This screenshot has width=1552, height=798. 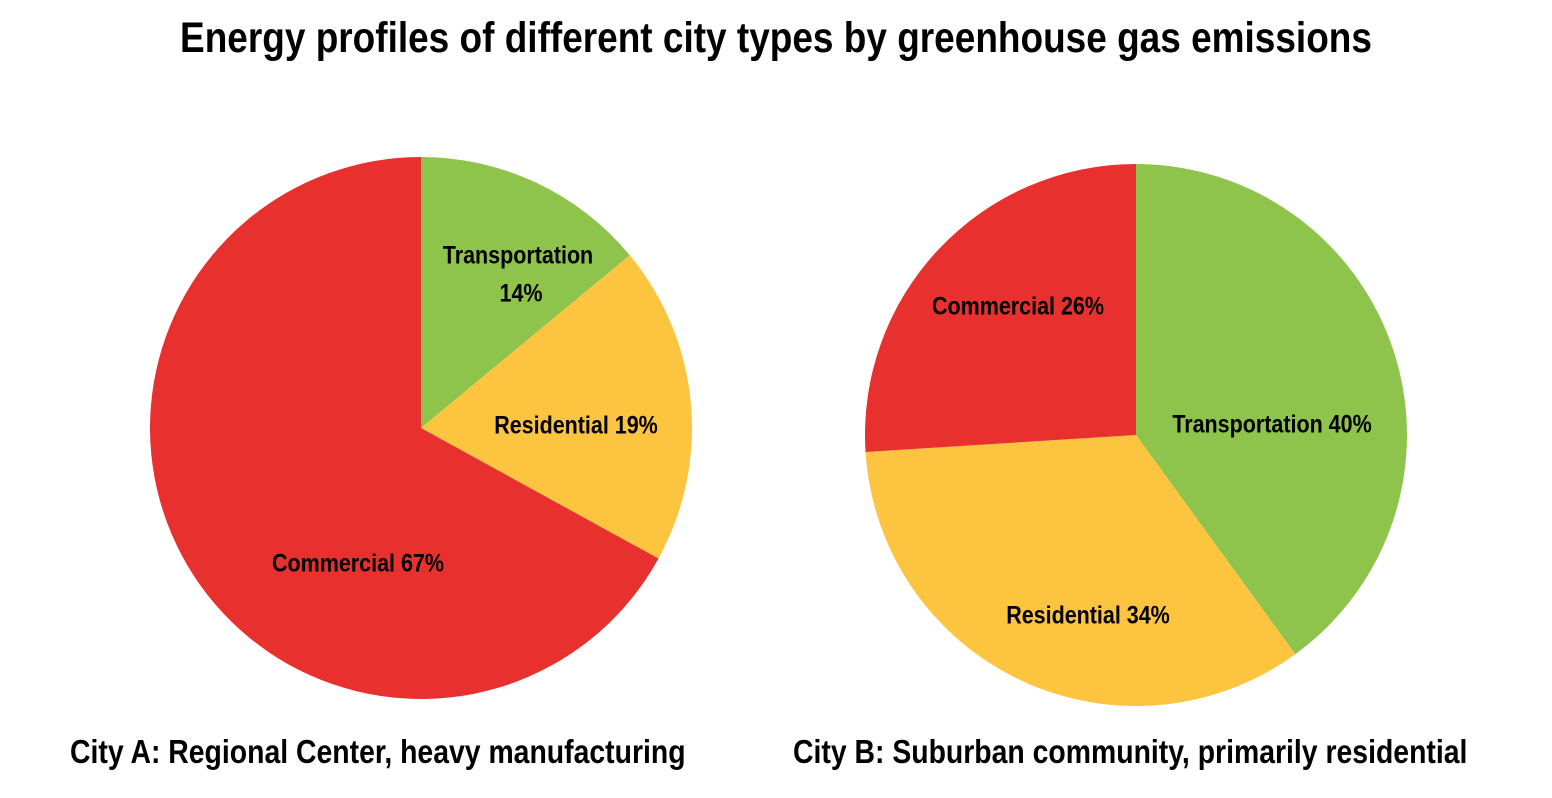 I want to click on slice-label-transportation: Transportation 40%, so click(x=1272, y=424).